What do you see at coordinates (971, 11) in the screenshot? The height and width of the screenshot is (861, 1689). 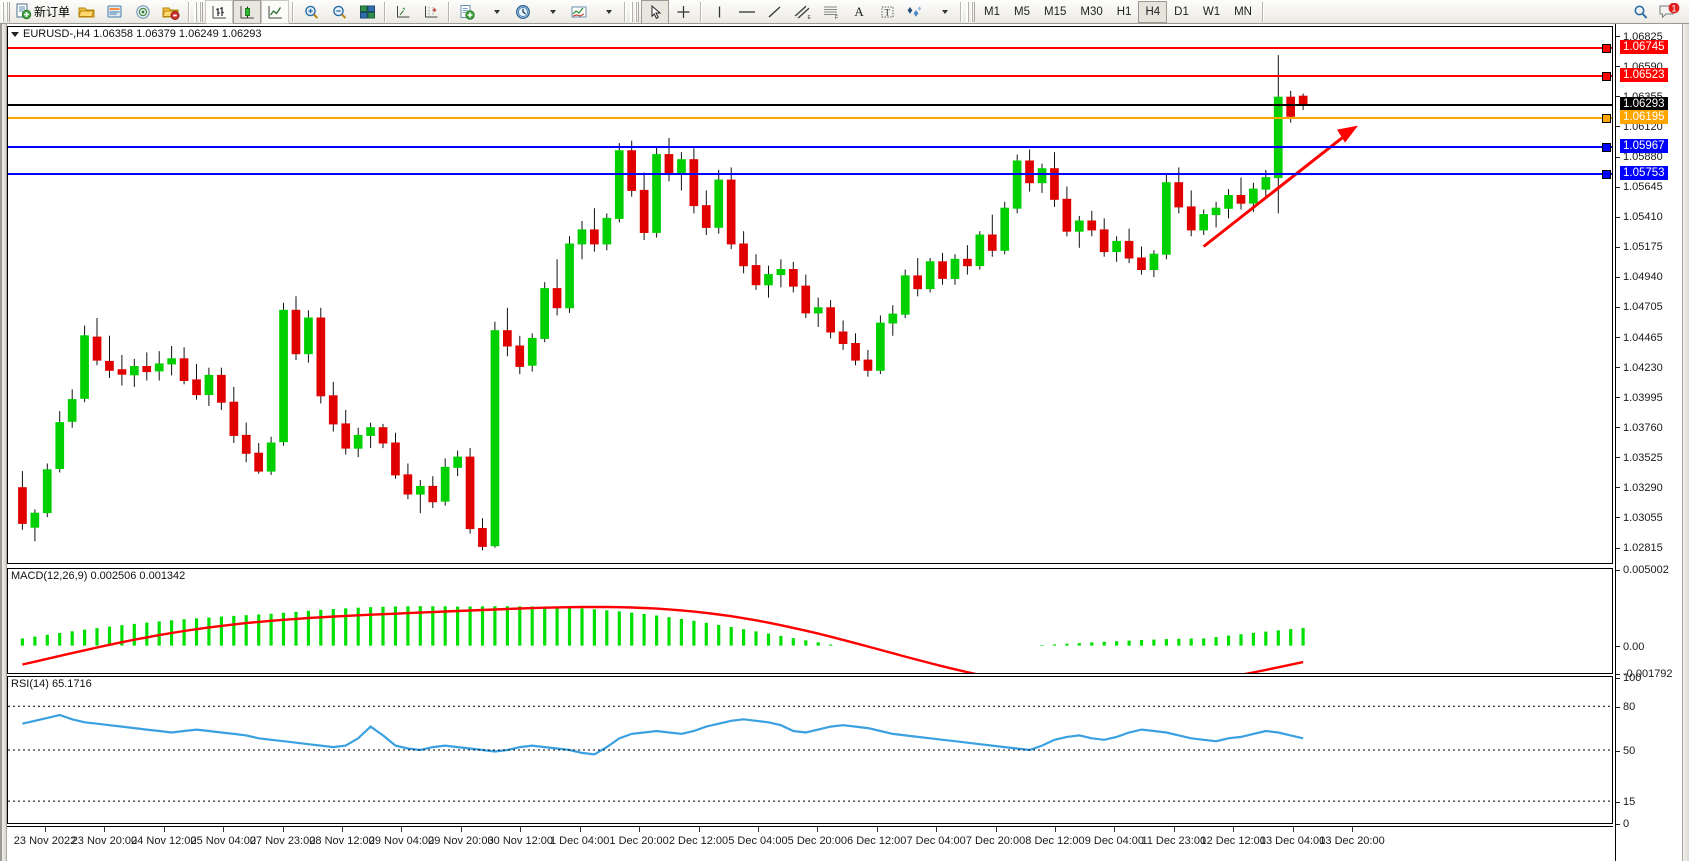 I see `timeframe-toolbar-grip` at bounding box center [971, 11].